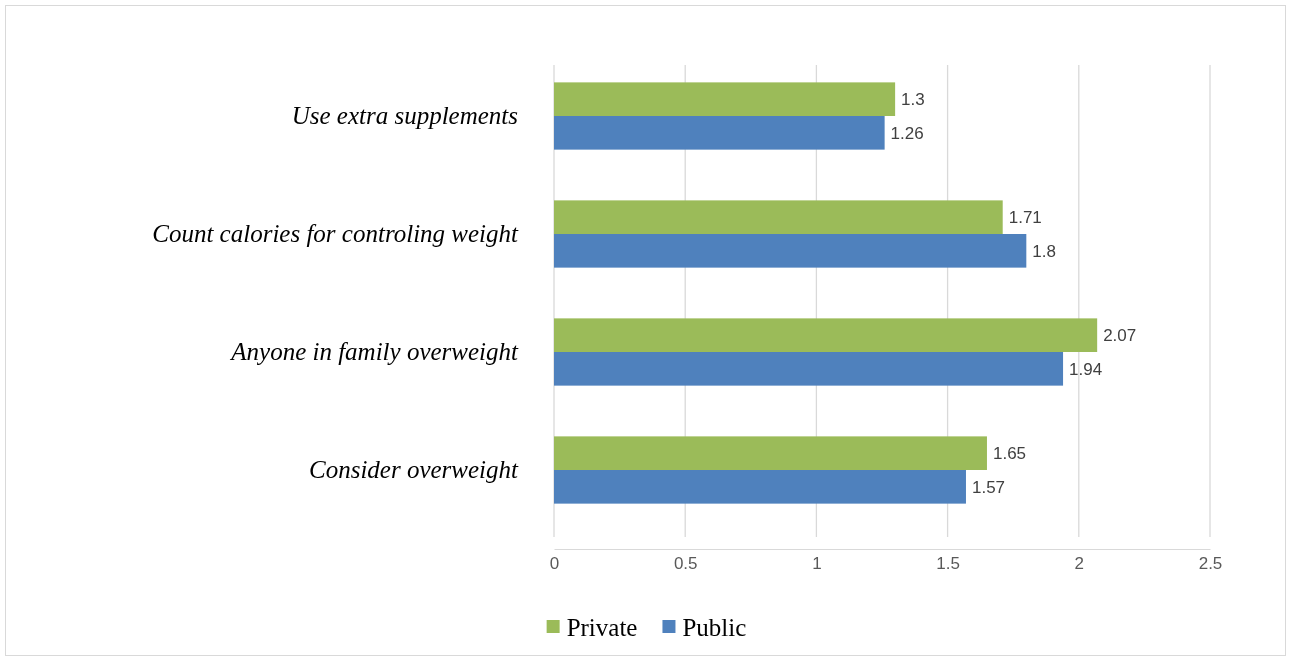 The width and height of the screenshot is (1293, 666). I want to click on data-label: 2.07, so click(1120, 336).